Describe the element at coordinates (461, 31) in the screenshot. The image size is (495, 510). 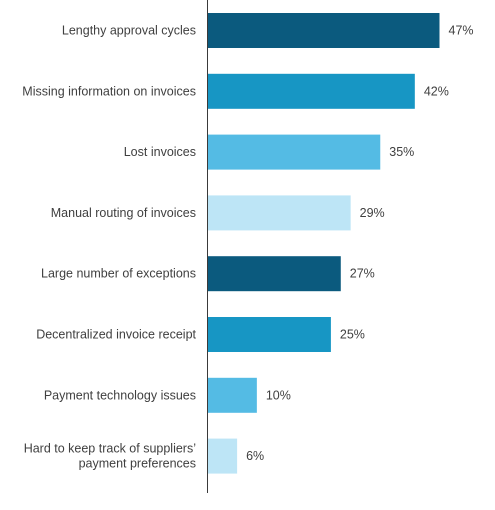
I see `value-label: 47%` at that location.